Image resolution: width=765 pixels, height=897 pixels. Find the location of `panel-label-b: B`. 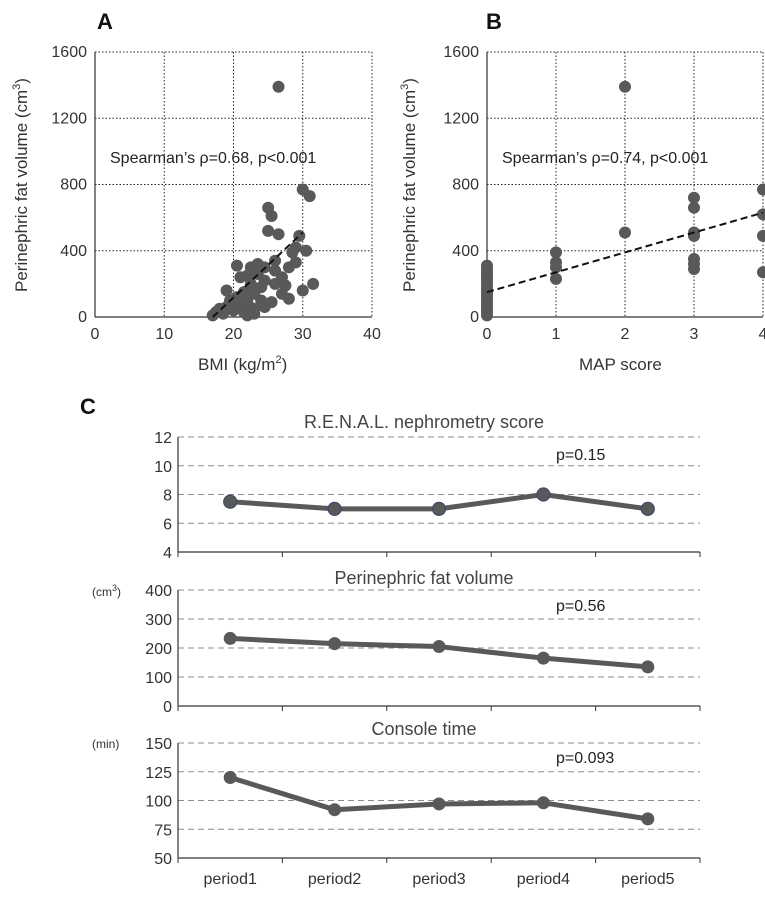

panel-label-b: B is located at coordinates (494, 21).